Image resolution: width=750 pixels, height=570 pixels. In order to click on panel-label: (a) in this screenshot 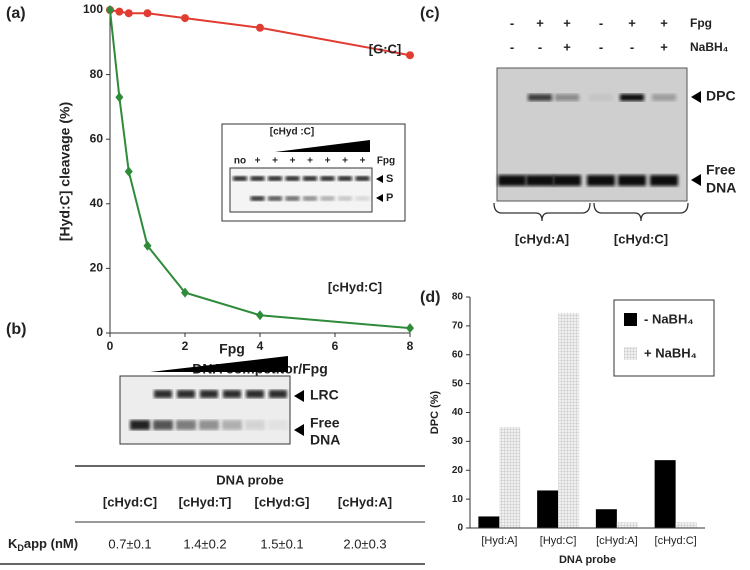, I will do `click(16, 13)`.